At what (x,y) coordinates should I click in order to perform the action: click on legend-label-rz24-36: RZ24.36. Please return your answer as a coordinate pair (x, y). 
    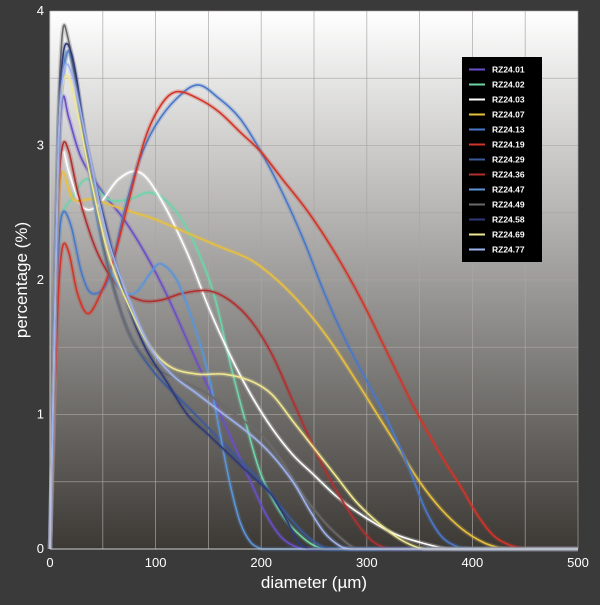
    Looking at the image, I should click on (508, 175).